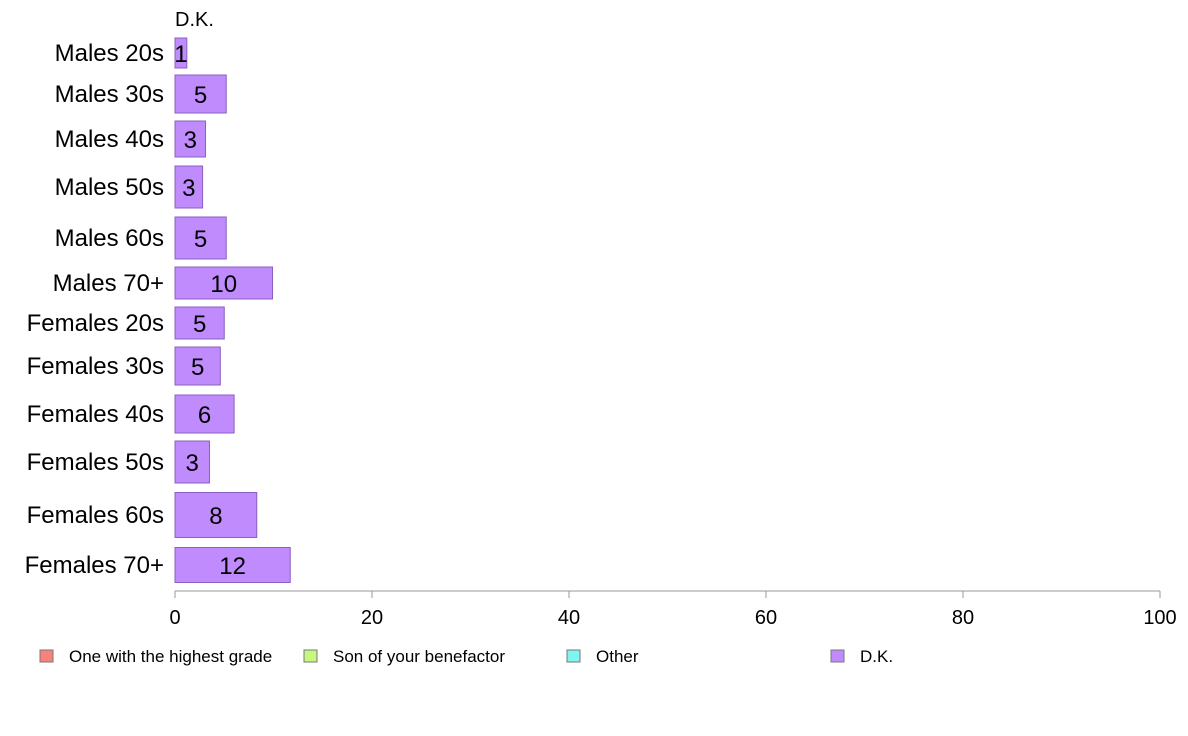 The width and height of the screenshot is (1188, 736). Describe the element at coordinates (109, 238) in the screenshot. I see `category-label: Males 60s` at that location.